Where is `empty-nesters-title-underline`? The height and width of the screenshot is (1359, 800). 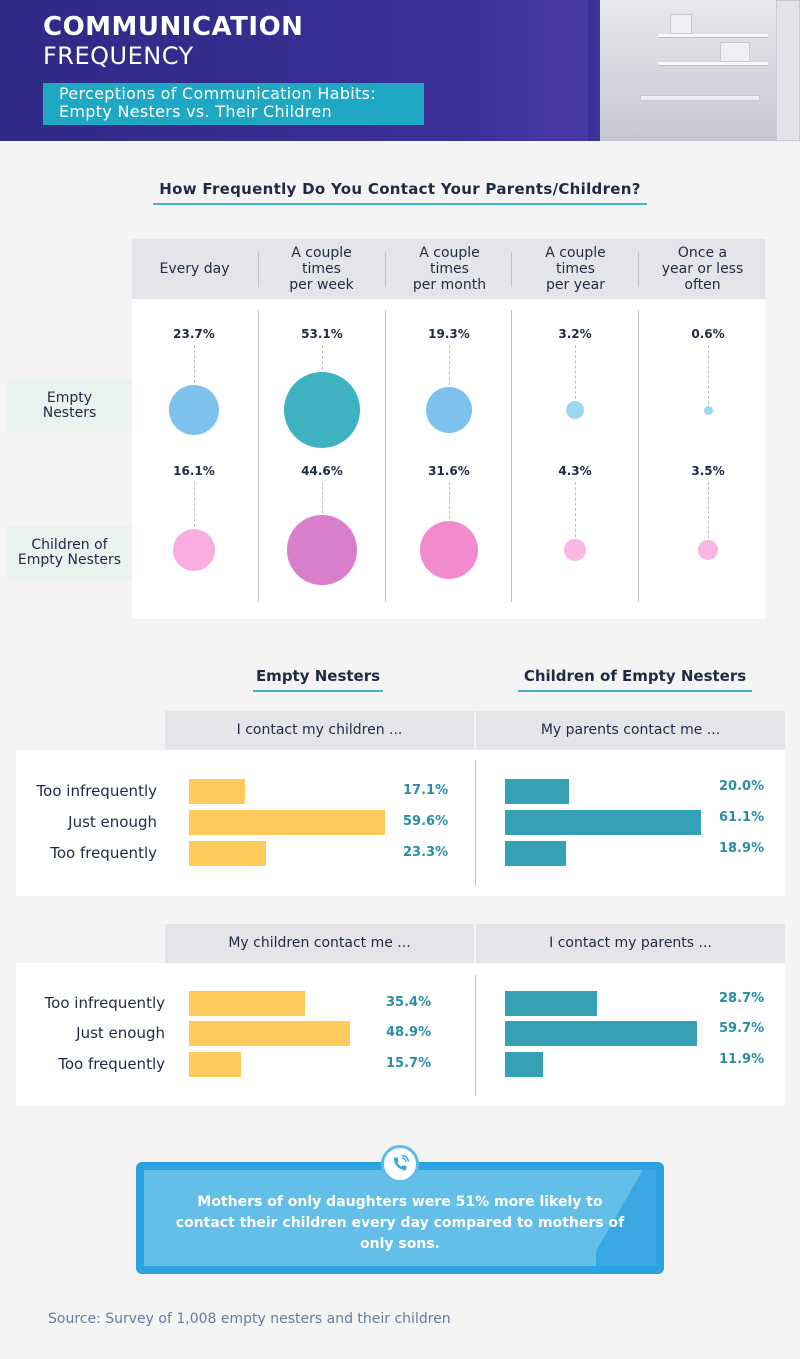 empty-nesters-title-underline is located at coordinates (318, 691).